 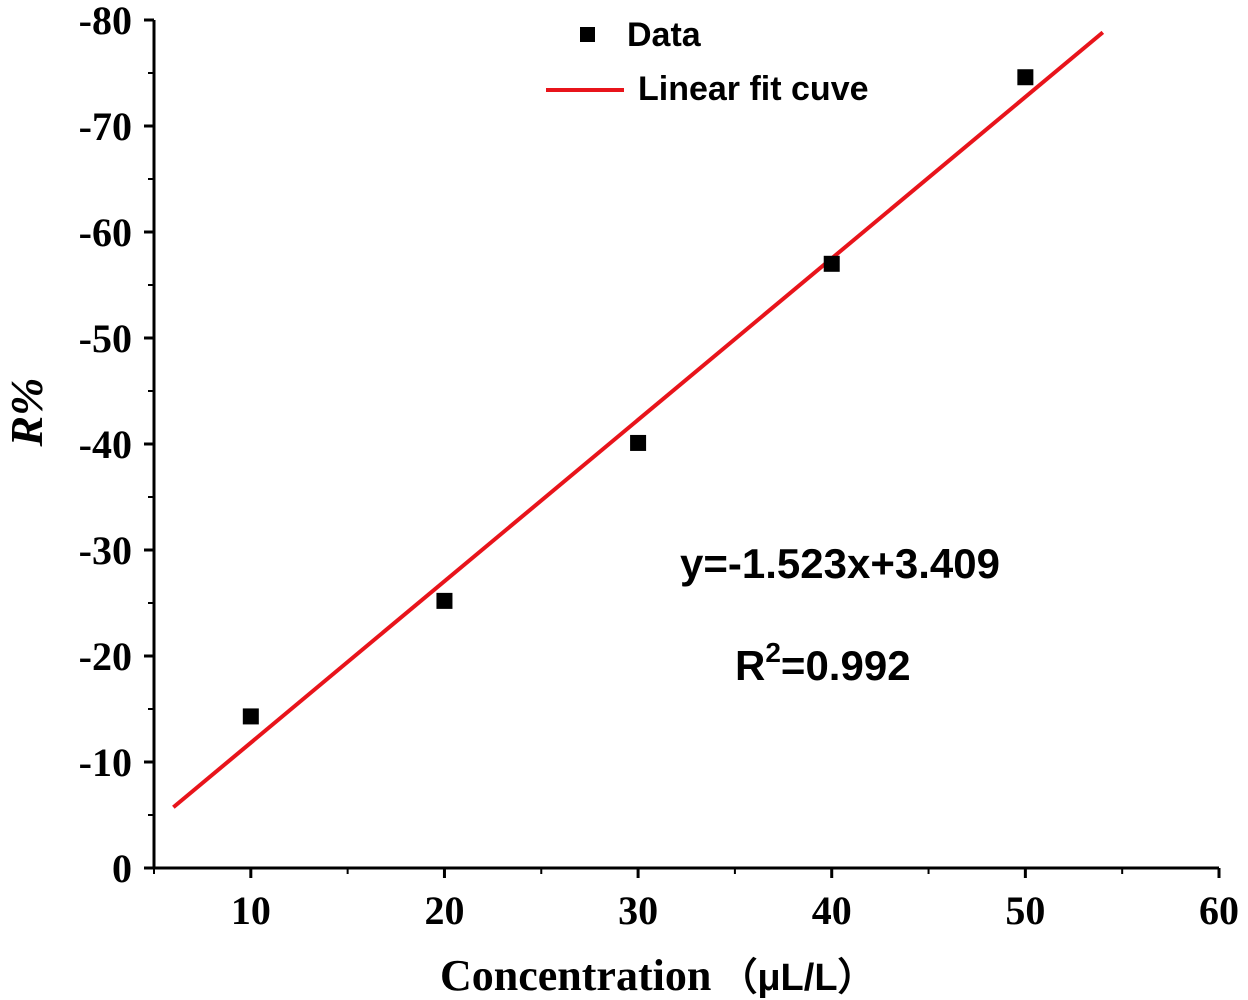 What do you see at coordinates (105, 126) in the screenshot?
I see `y-tick-label: -70` at bounding box center [105, 126].